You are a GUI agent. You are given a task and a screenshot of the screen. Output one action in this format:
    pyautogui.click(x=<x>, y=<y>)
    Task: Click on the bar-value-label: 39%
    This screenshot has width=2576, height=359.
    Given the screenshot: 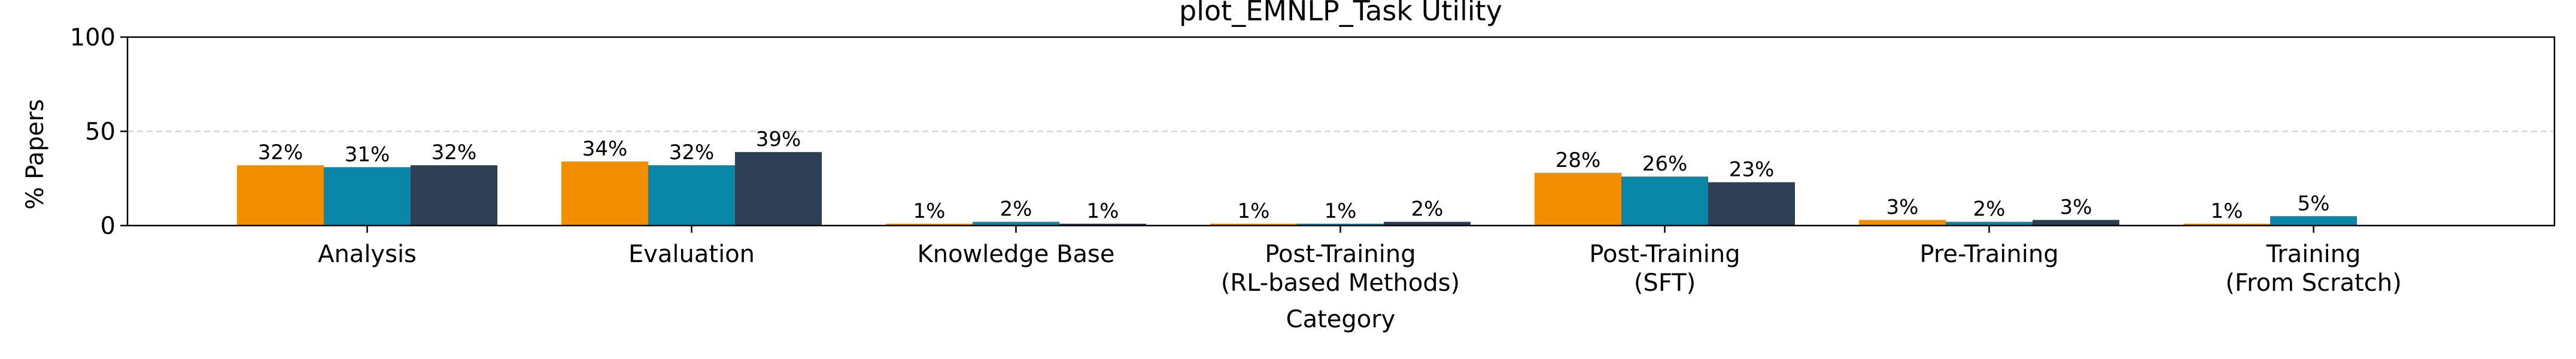 What is the action you would take?
    pyautogui.click(x=778, y=139)
    